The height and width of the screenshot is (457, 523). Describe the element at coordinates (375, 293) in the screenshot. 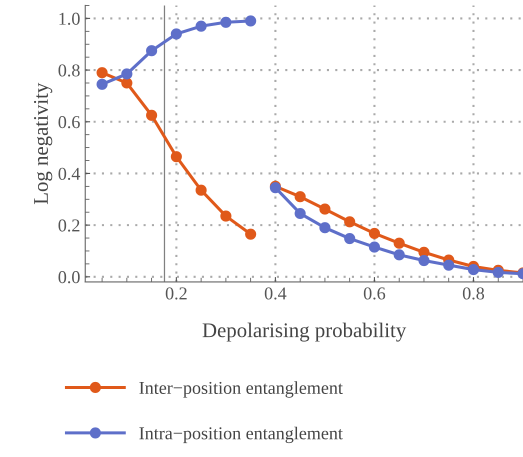

I see `x-tick-label: 0.6` at that location.